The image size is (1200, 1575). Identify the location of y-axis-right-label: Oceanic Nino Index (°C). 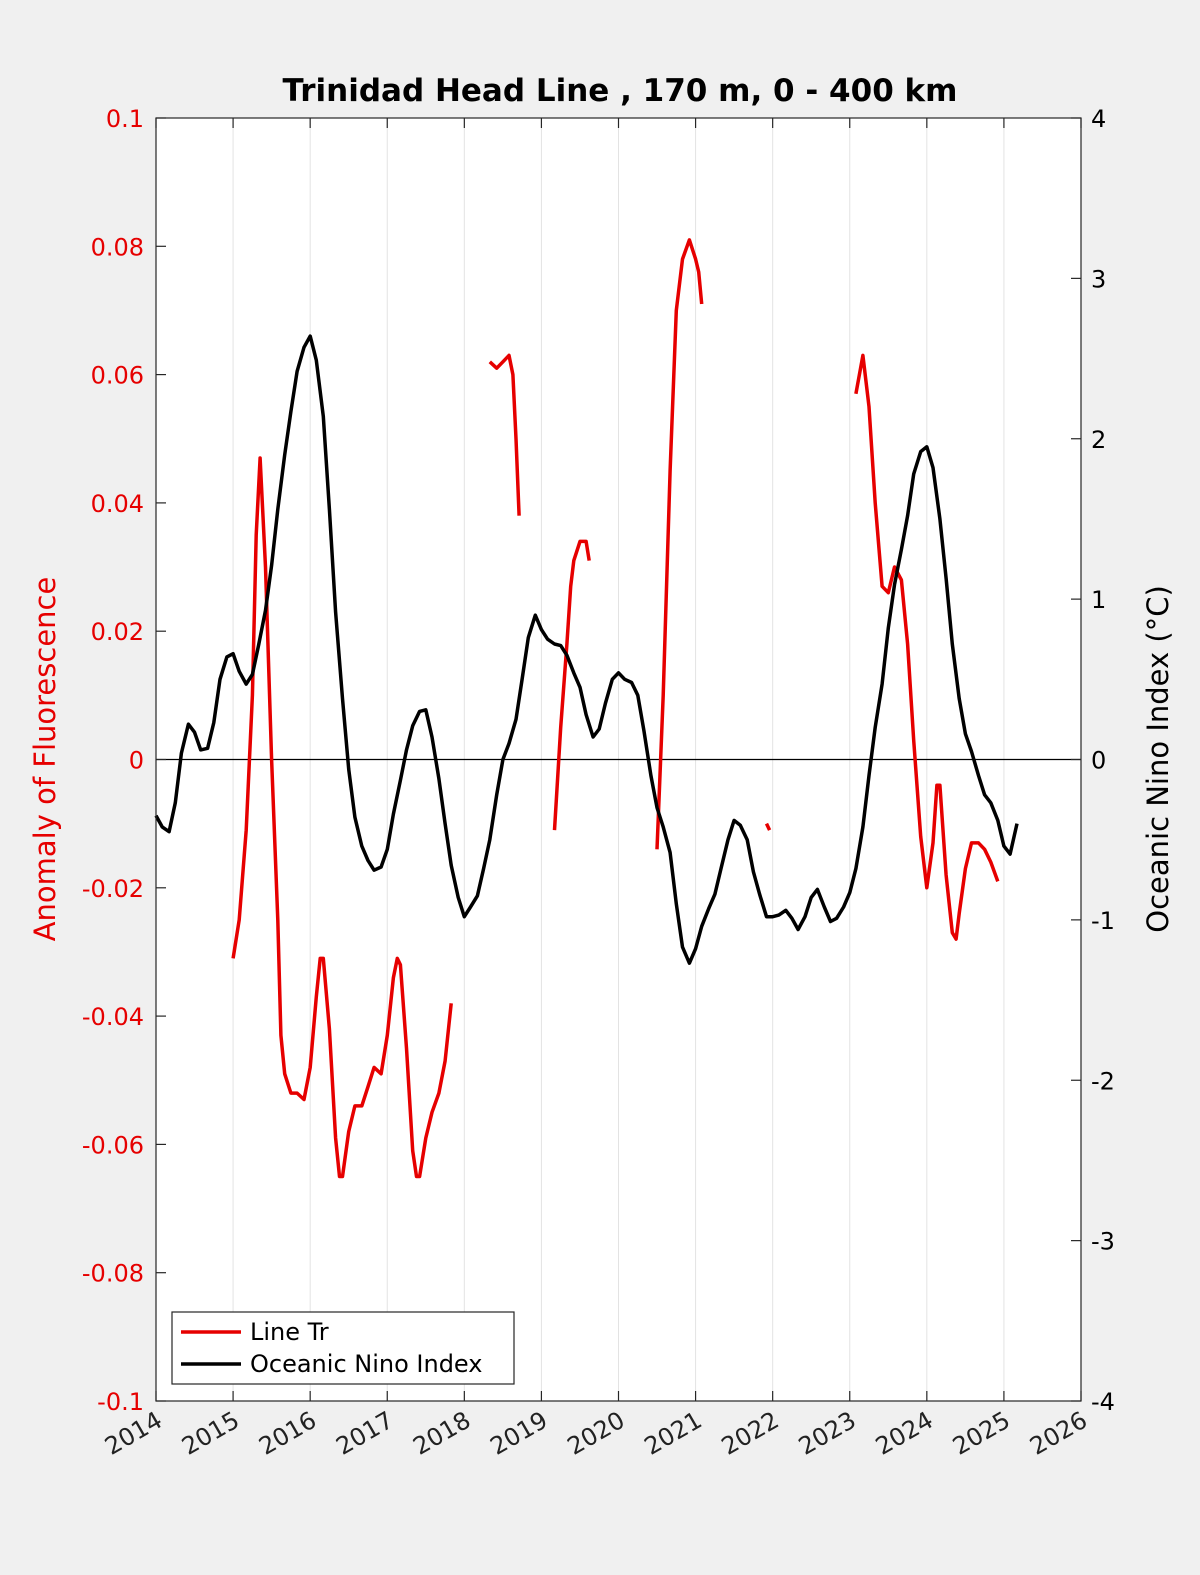
(1158, 759).